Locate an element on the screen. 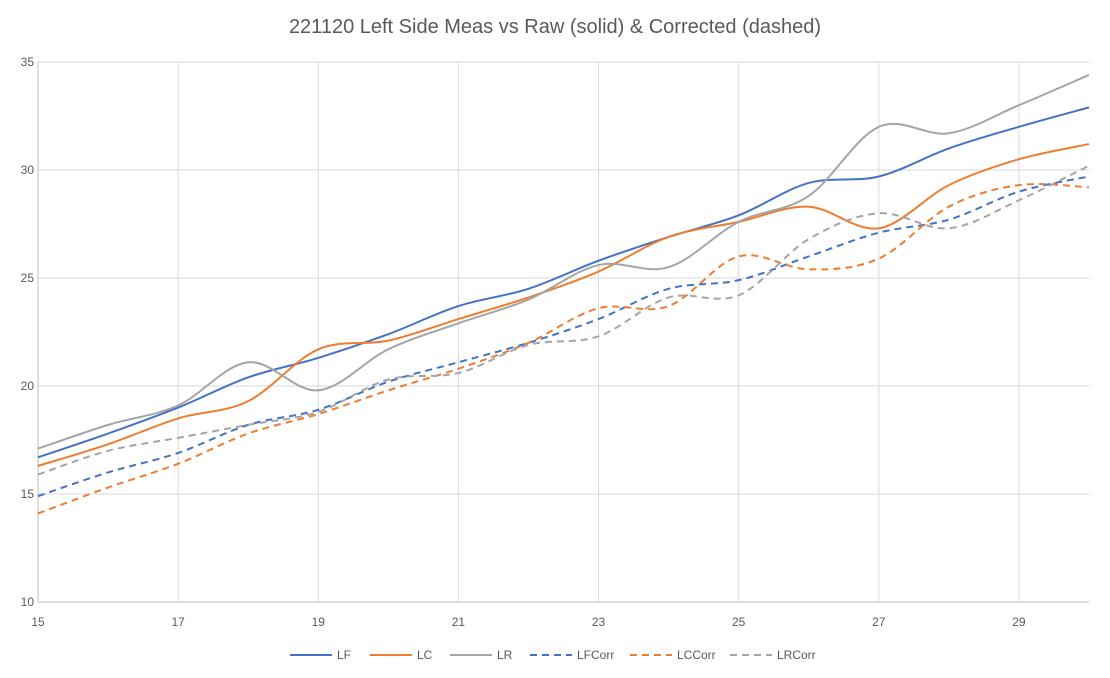 Image resolution: width=1110 pixels, height=678 pixels. x-tick-label: 19 is located at coordinates (319, 622).